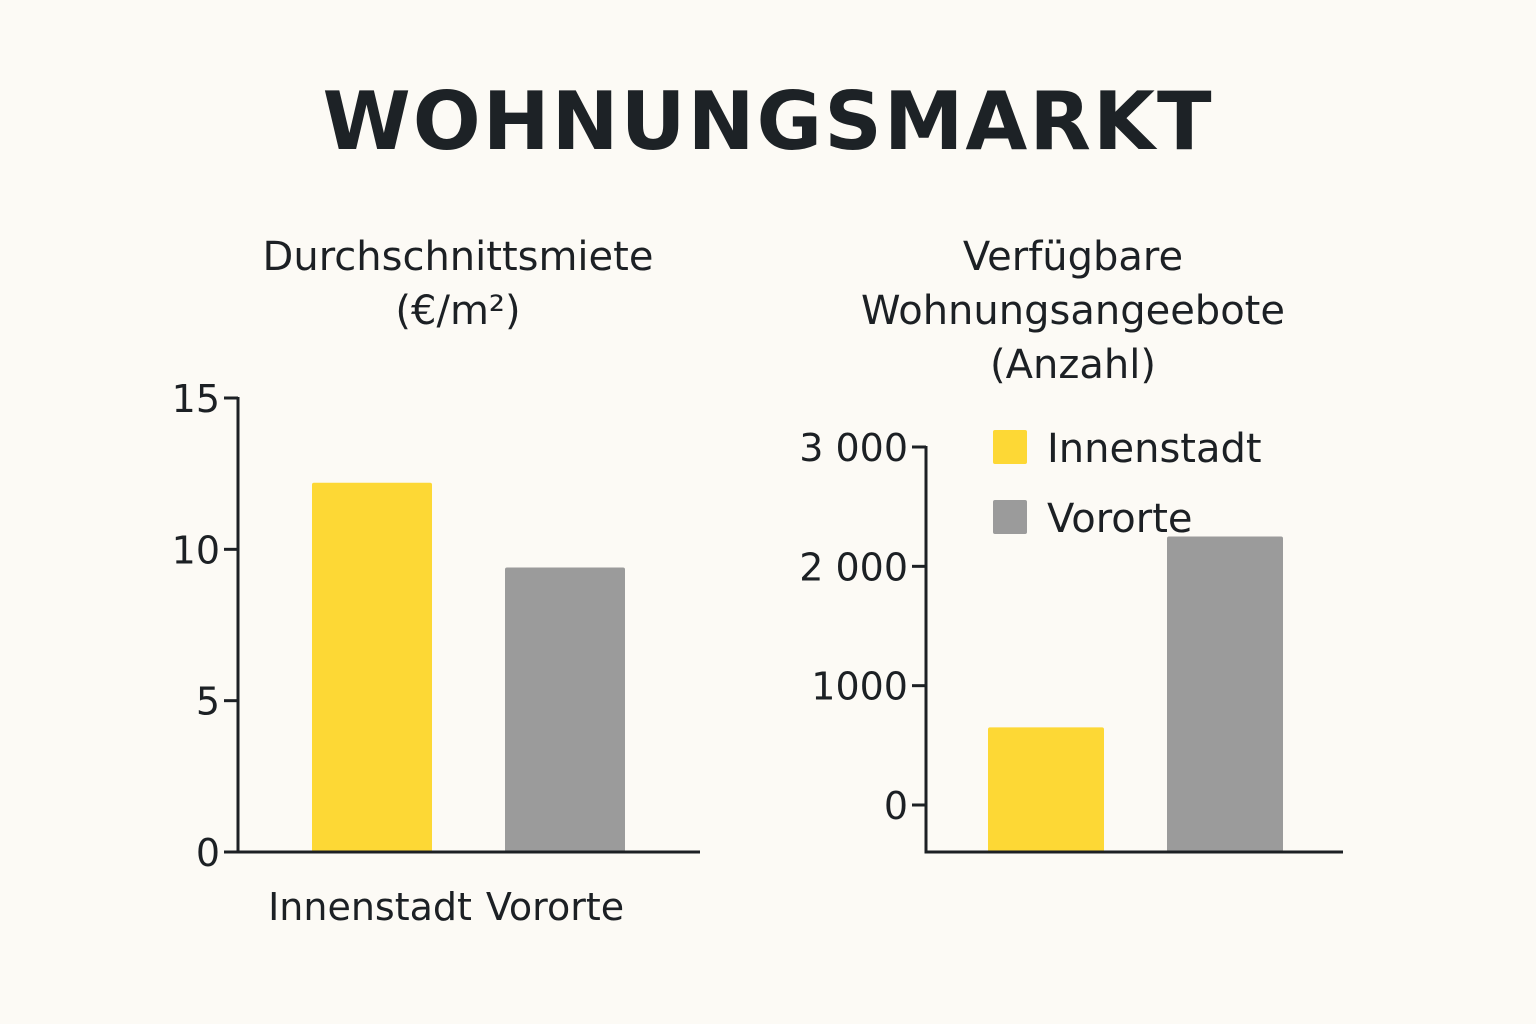 The width and height of the screenshot is (1536, 1024). I want to click on chart1-y-tick-label: 15, so click(196, 399).